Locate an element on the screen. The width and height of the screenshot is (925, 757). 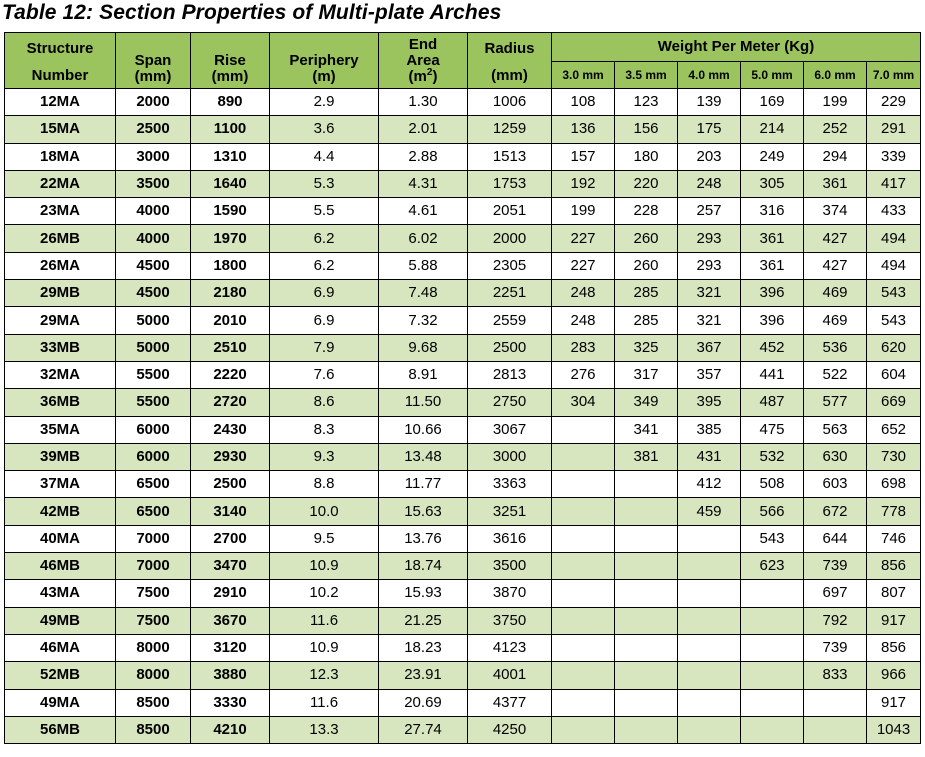
weight-cell: 563 is located at coordinates (835, 429).